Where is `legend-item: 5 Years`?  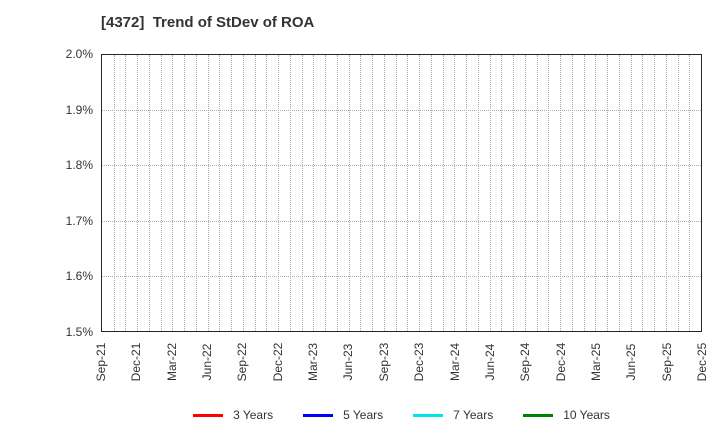 legend-item: 5 Years is located at coordinates (343, 415).